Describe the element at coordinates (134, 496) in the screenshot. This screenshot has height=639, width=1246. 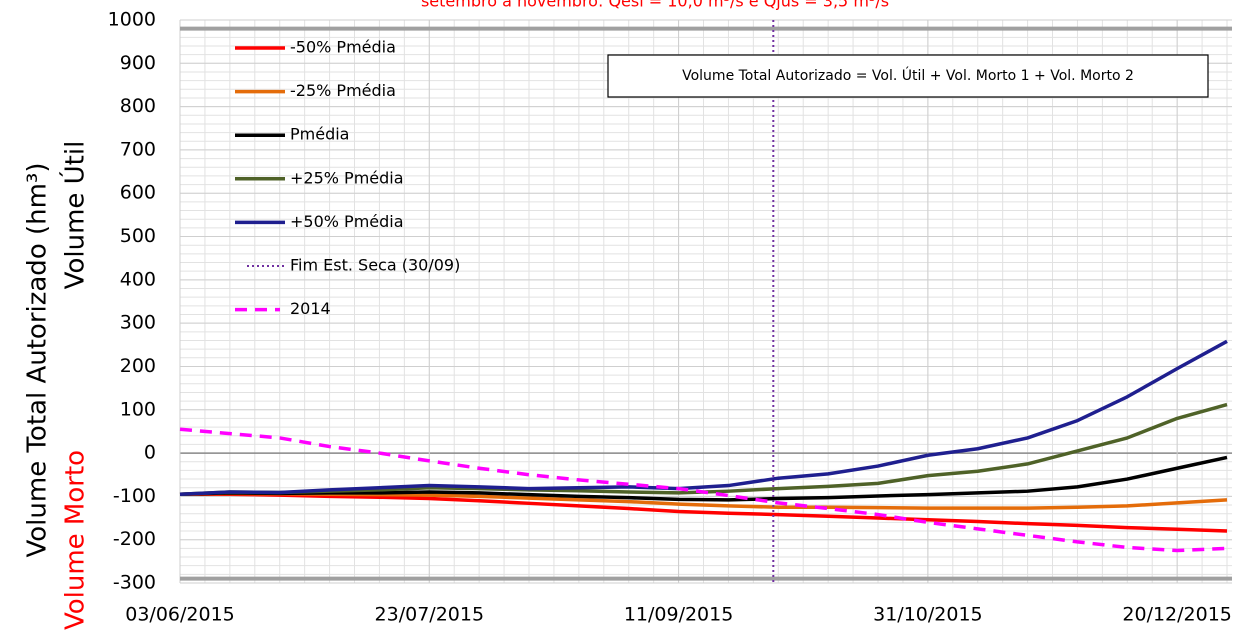
I see `y-tick-label: -100` at that location.